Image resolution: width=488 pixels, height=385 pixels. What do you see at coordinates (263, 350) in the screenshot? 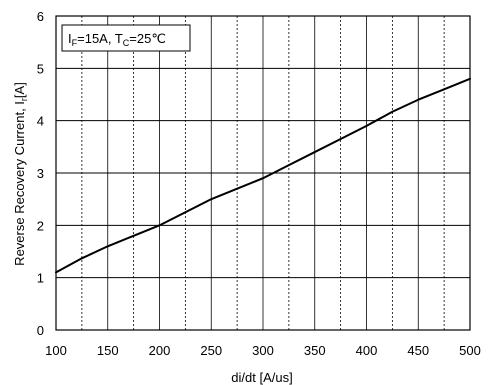
I see `x-tick-label: 300` at bounding box center [263, 350].